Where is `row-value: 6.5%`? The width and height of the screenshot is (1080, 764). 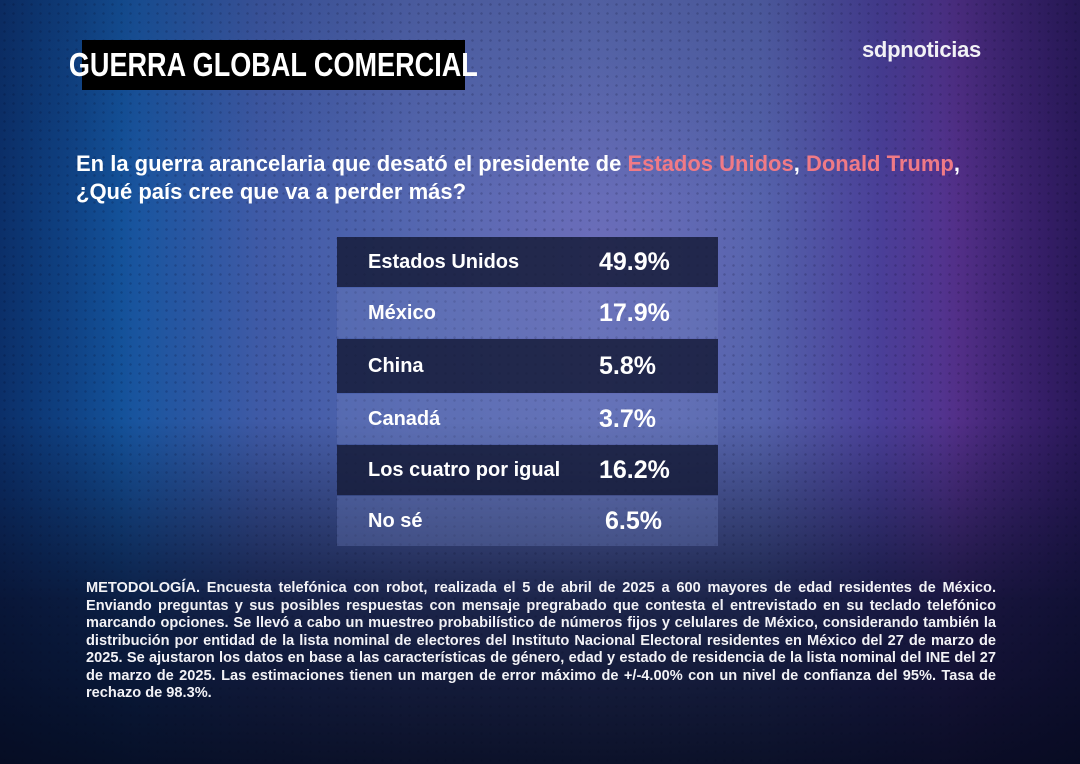
row-value: 6.5% is located at coordinates (633, 520).